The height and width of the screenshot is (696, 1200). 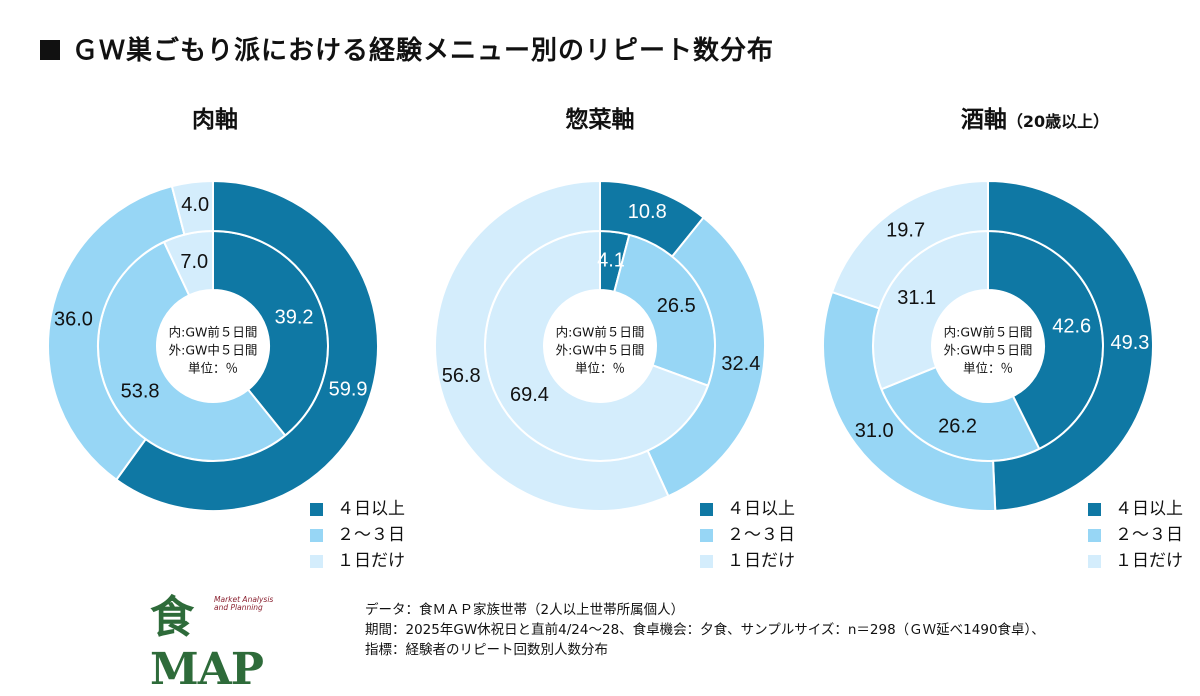 I want to click on page-title: ＧＷ巣ごもり派における経験メニュー別のリピート数分布, so click(x=407, y=48).